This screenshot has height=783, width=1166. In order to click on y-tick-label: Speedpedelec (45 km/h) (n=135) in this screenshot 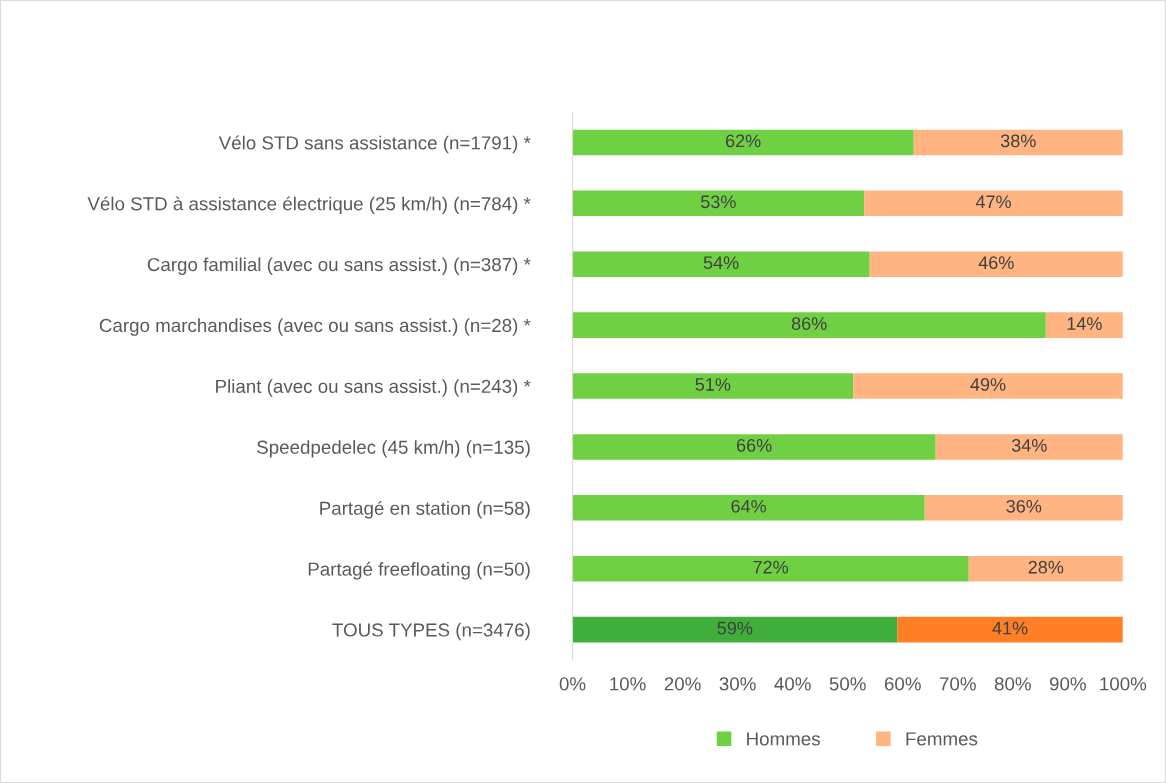, I will do `click(393, 449)`.